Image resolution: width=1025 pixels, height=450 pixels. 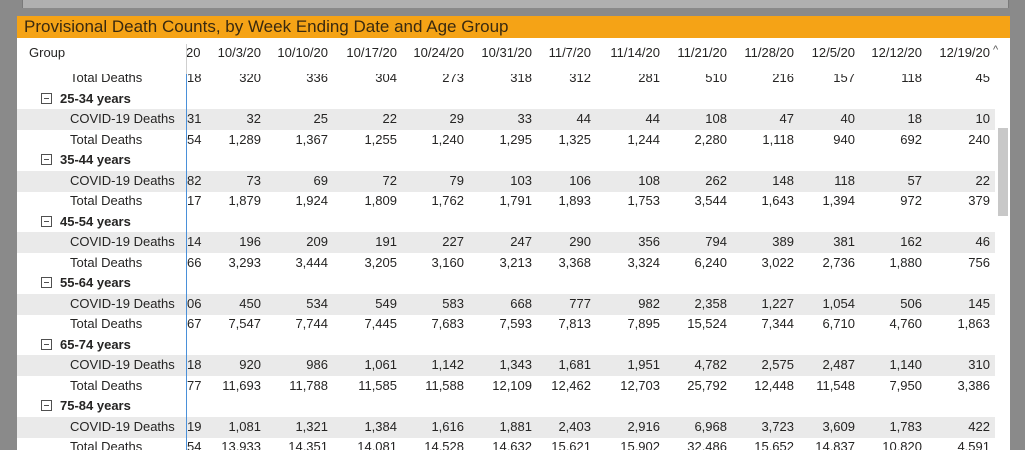 I want to click on column-header: 12/5/20, so click(x=833, y=52).